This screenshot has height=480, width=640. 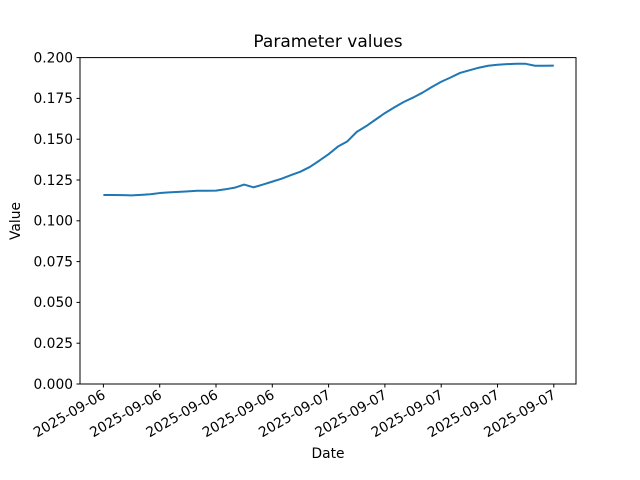 What do you see at coordinates (54, 262) in the screenshot?
I see `y-tick-label: 0.075` at bounding box center [54, 262].